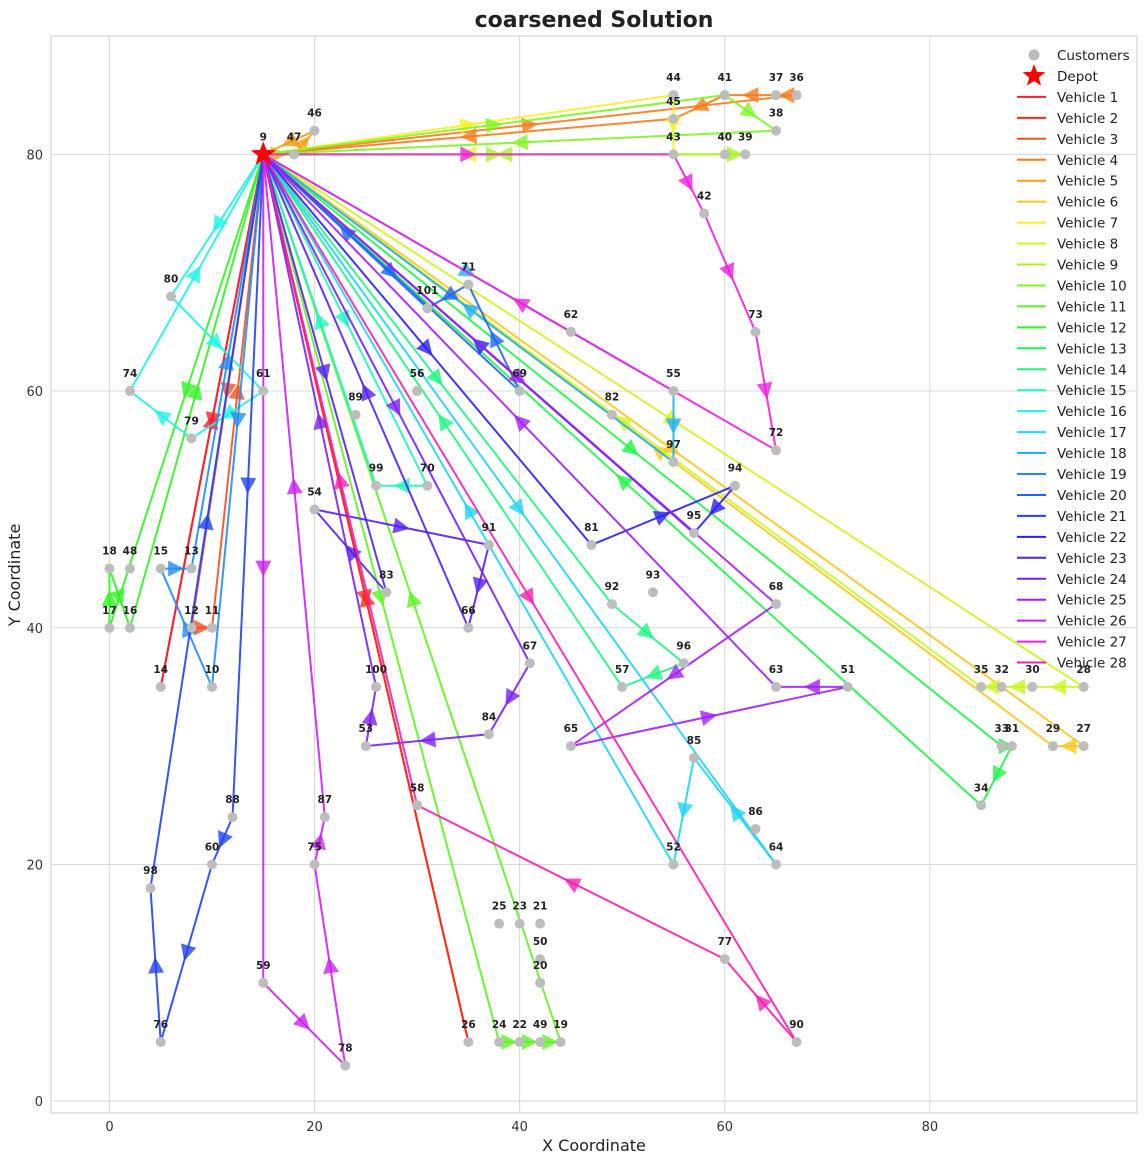  What do you see at coordinates (191, 552) in the screenshot?
I see `customer-label-13: 13` at bounding box center [191, 552].